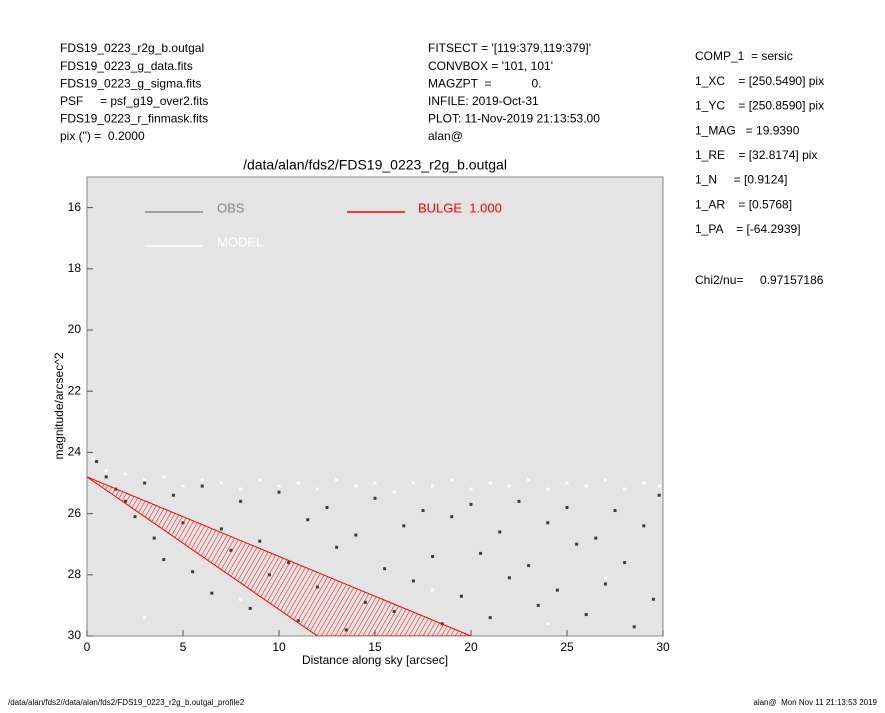  I want to click on x-tick-label: 20, so click(471, 647).